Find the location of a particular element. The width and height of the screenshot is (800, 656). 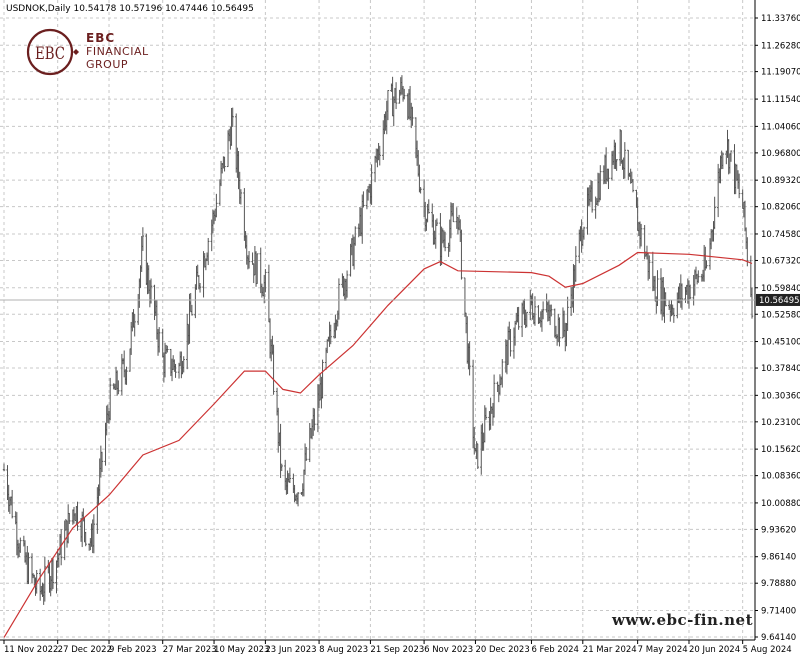

x-tick-label: 11 Nov 2022 is located at coordinates (31, 650).